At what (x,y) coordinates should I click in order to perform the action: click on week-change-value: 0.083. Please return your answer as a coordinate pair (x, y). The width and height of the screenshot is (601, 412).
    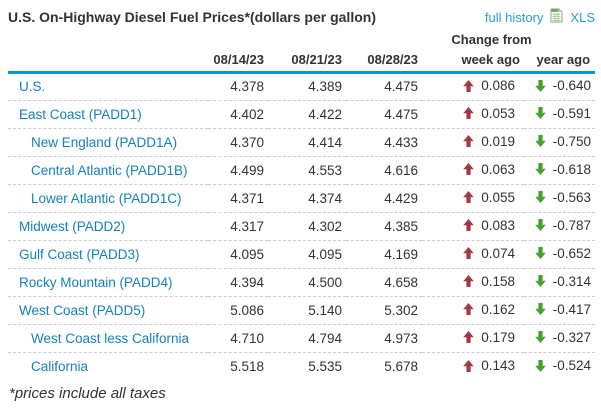
    Looking at the image, I should click on (498, 225).